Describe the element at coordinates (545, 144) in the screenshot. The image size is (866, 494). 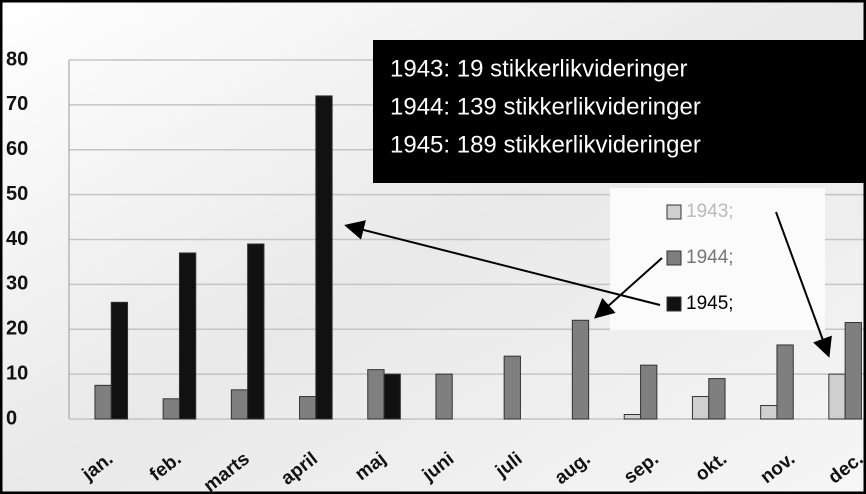
I see `annotation: 1945: 189 stikkerlikvideringer` at that location.